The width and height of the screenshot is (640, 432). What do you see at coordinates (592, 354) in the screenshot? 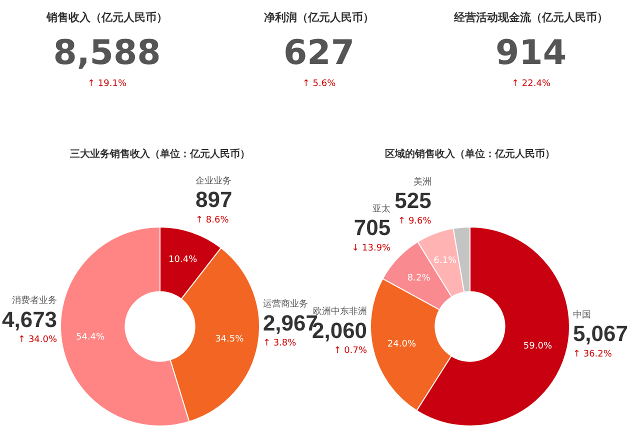
I see `text: ↑ 36.2%` at bounding box center [592, 354].